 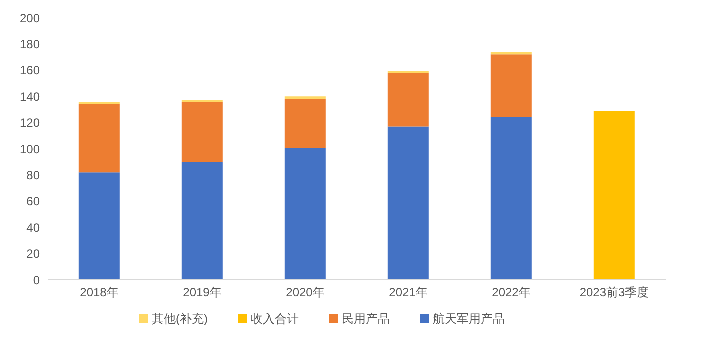 I want to click on x-tick-label: 2020年, so click(x=305, y=293).